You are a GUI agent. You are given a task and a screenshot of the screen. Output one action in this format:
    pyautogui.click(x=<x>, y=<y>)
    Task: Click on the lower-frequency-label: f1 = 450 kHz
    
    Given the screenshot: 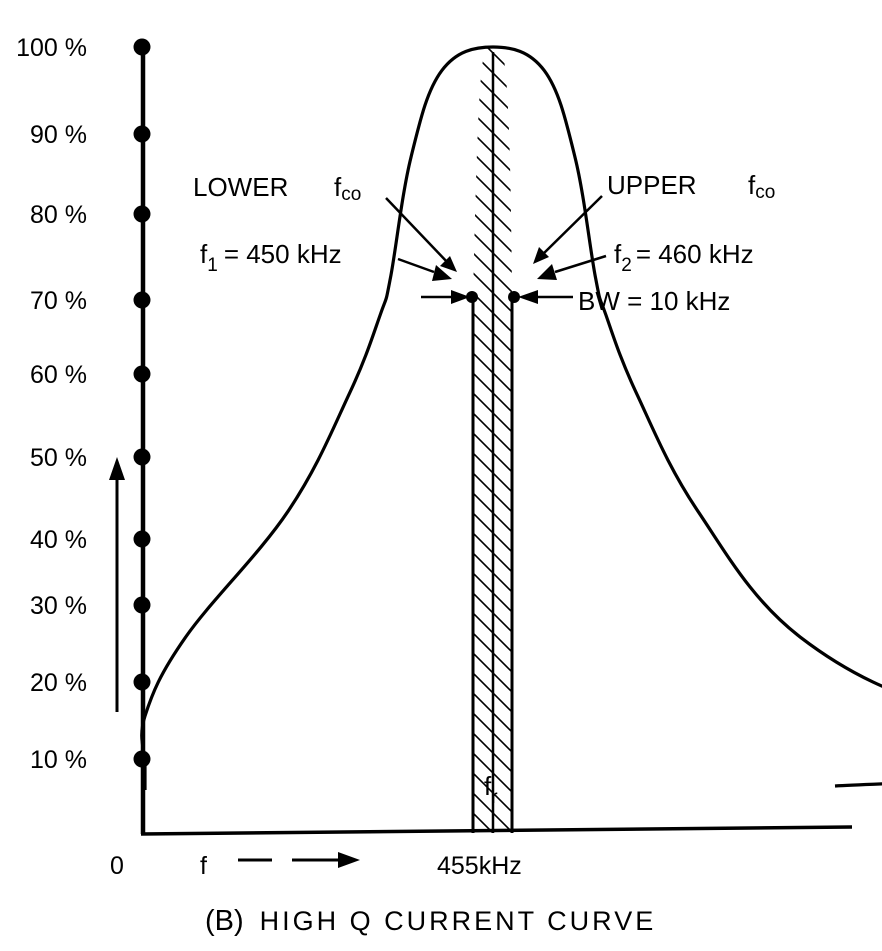 What is the action you would take?
    pyautogui.click(x=271, y=257)
    